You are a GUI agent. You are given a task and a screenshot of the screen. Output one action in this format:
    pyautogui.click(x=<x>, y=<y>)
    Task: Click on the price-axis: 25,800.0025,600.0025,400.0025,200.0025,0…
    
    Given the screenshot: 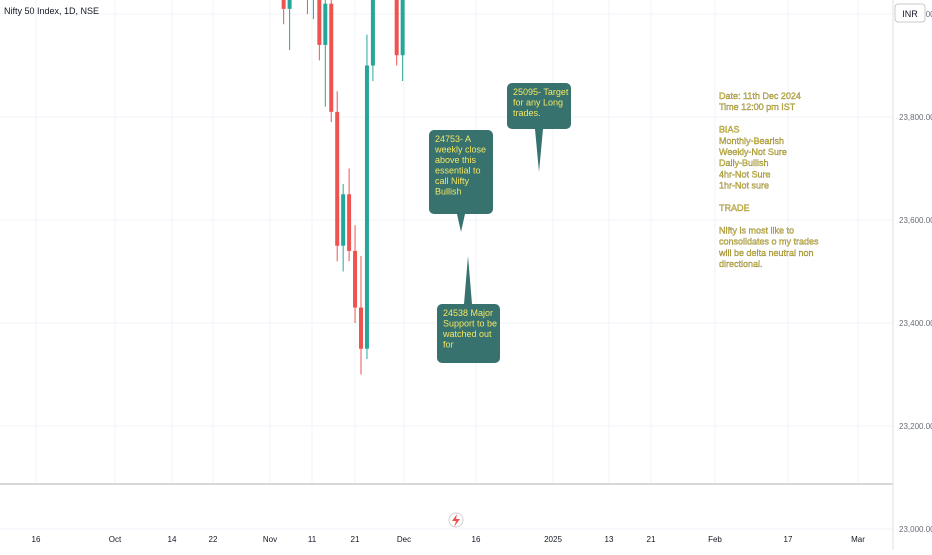 What is the action you would take?
    pyautogui.click(x=915, y=272)
    